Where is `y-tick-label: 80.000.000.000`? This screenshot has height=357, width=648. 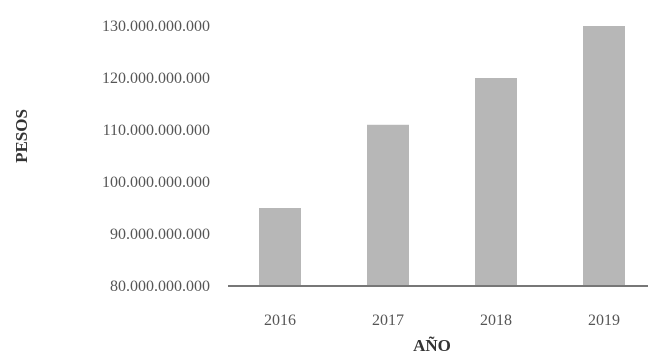 y-tick-label: 80.000.000.000 is located at coordinates (160, 286).